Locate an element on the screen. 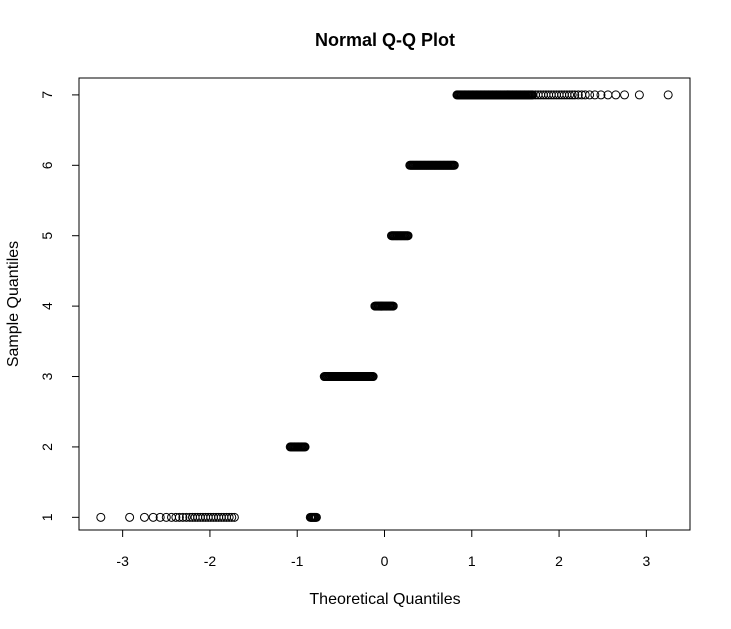 The image size is (731, 629). x-axis: -3 -2 -1 0 1 2 3 is located at coordinates (383, 549).